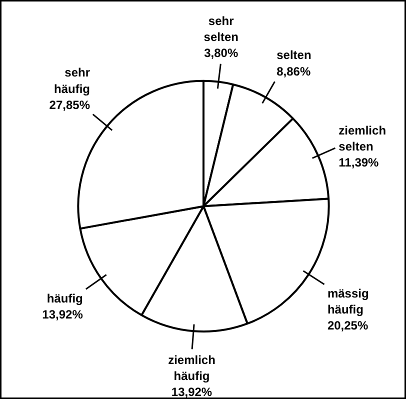  I want to click on data-label: 27,85%, so click(69, 105).